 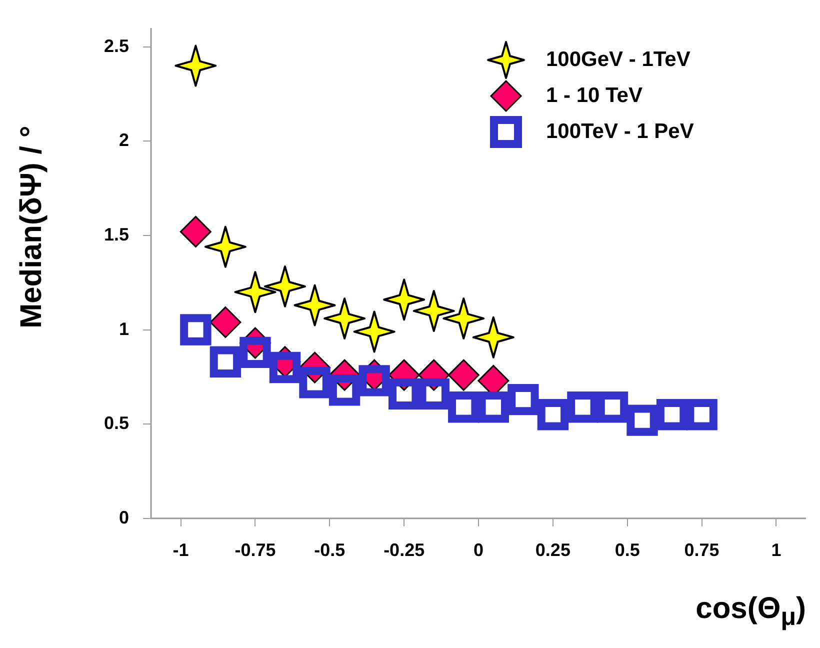 I want to click on y-tick-label: 0.5, so click(x=117, y=423).